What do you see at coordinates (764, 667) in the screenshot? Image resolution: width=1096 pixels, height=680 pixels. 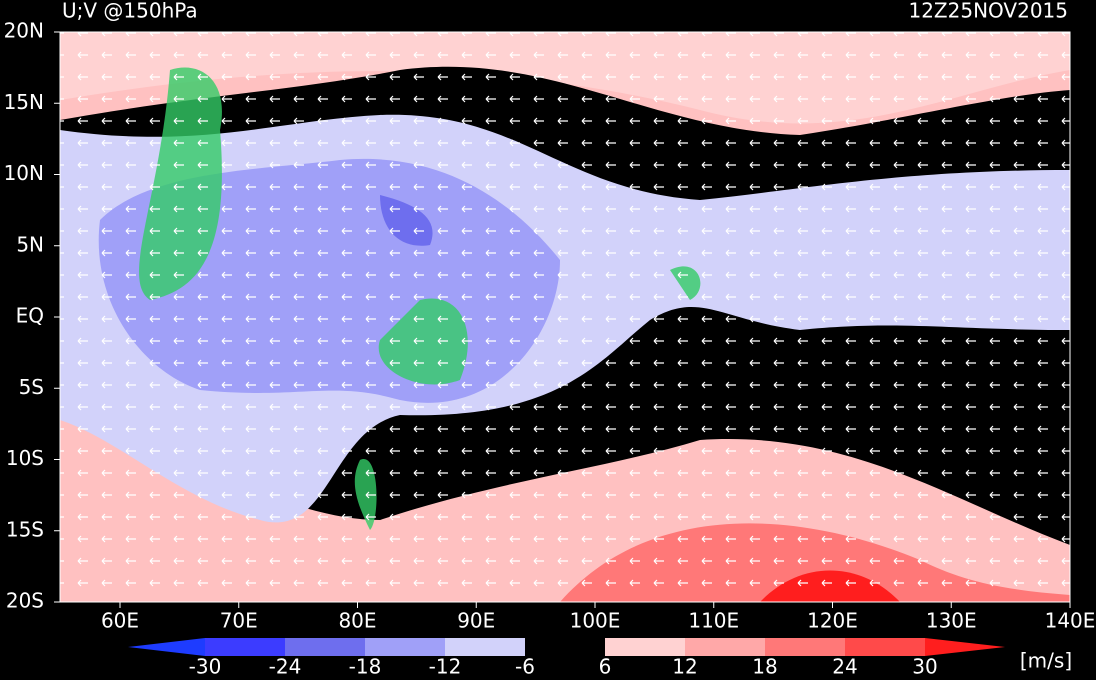 I see `colorbar-label: 18` at bounding box center [764, 667].